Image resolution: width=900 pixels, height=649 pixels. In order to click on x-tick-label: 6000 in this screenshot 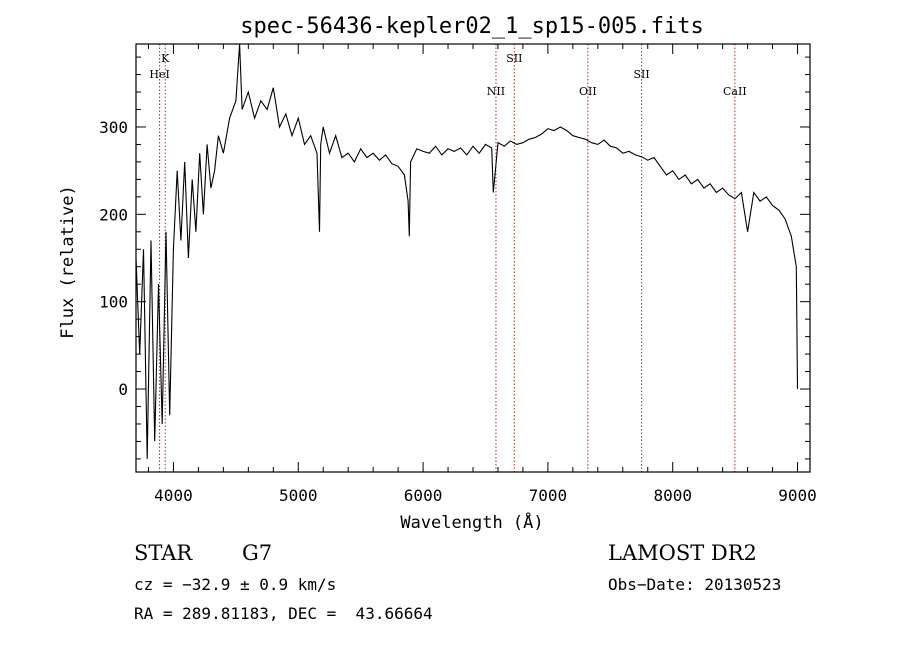, I will do `click(423, 495)`.